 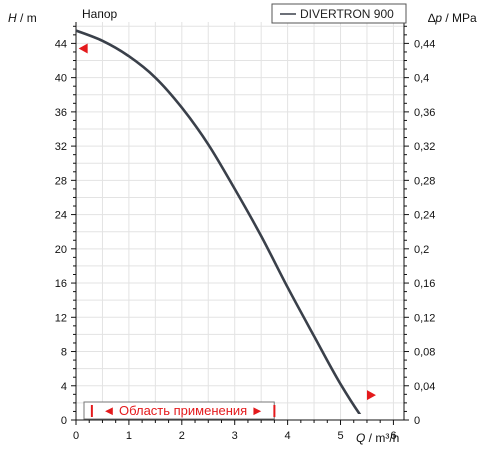 I want to click on y-right-tick-label: 0,16, so click(x=424, y=284).